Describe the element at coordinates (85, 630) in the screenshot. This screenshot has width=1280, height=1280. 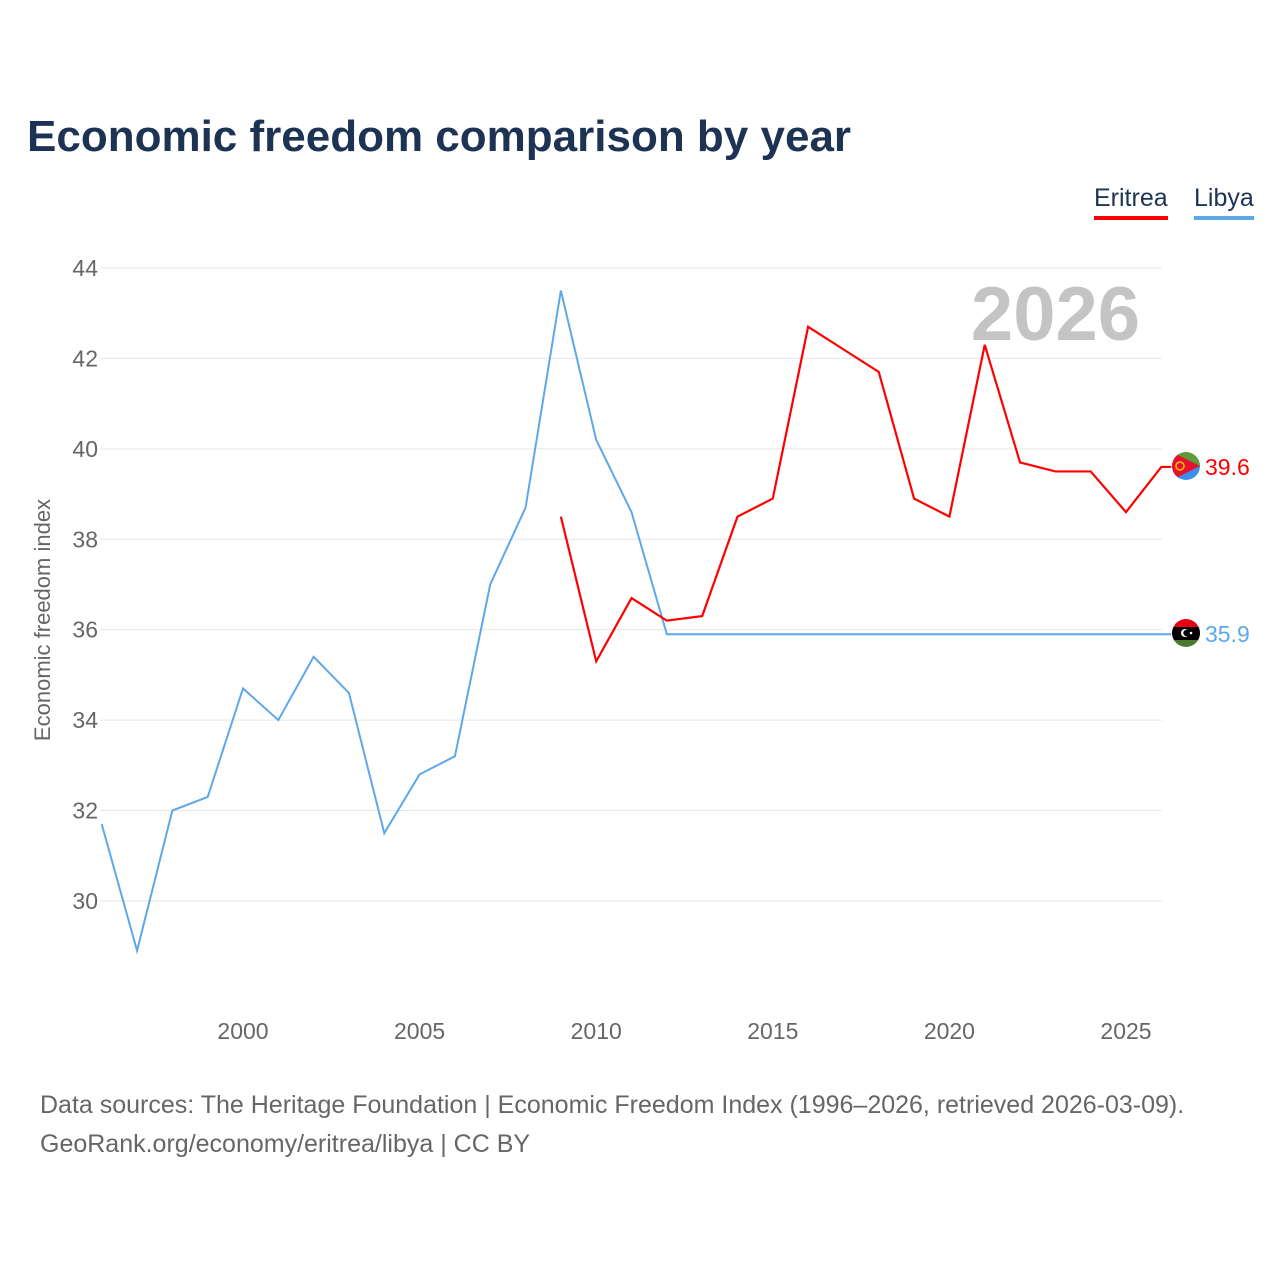
I see `y-tick-label: 36` at that location.